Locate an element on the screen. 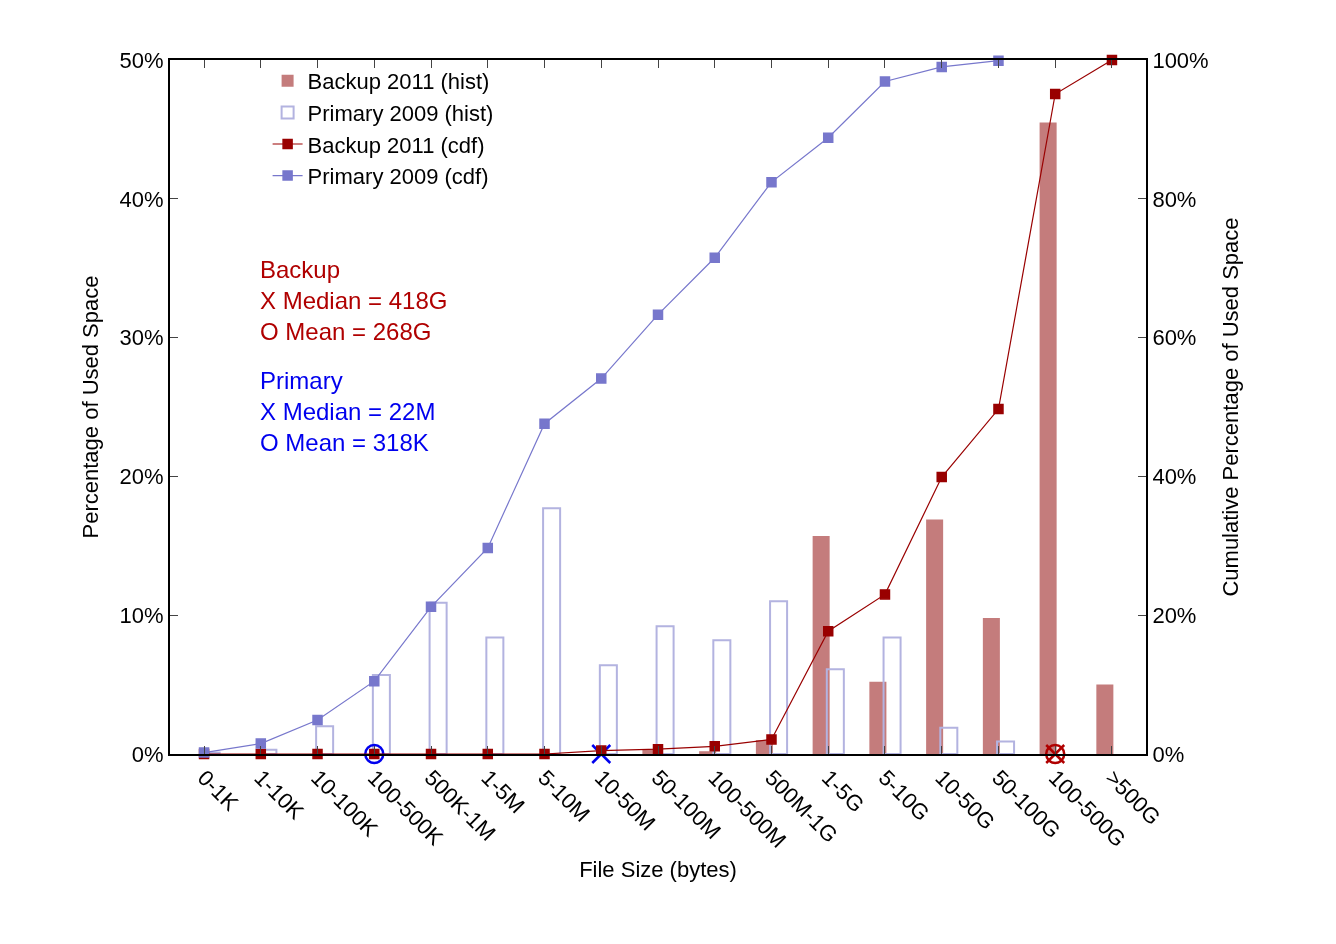 This screenshot has height=944, width=1336. y2-tick-label: 0% is located at coordinates (1168, 754).